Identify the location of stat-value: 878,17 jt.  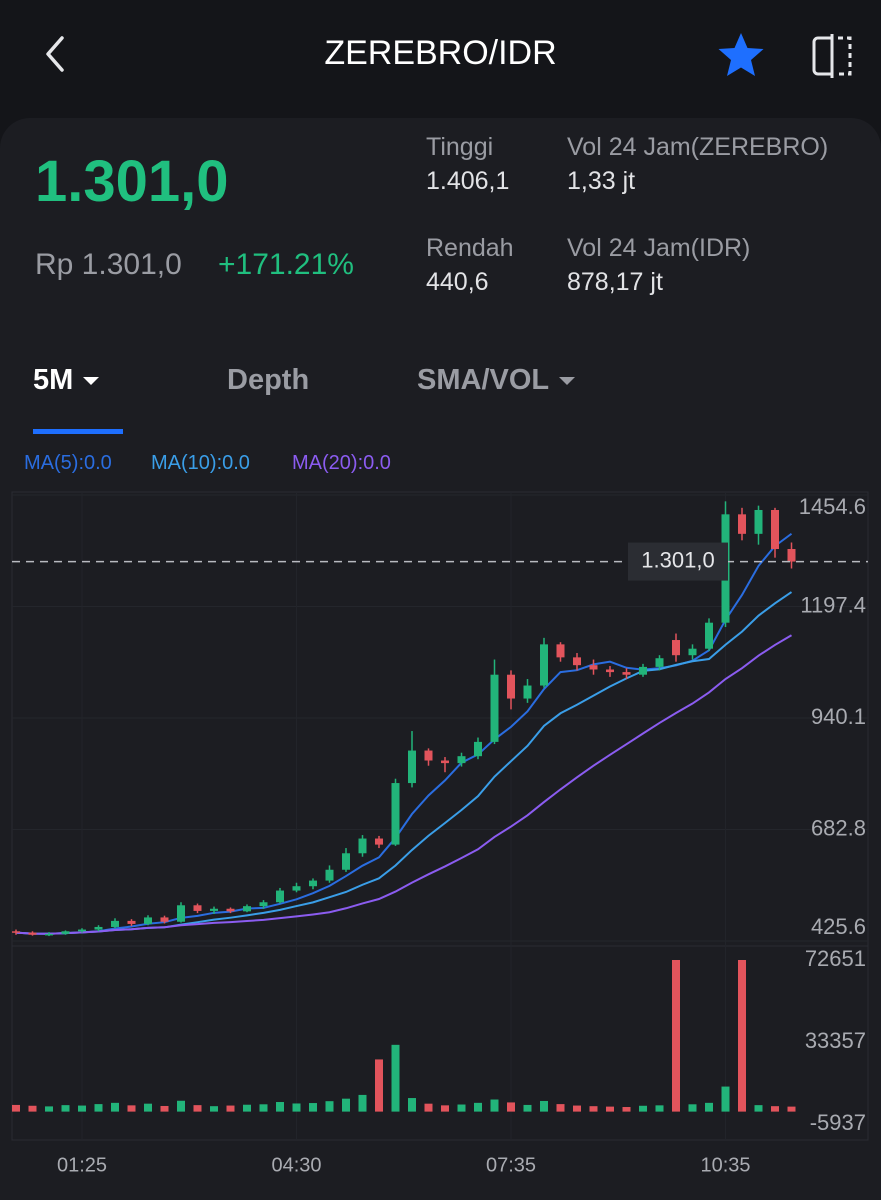
(615, 282).